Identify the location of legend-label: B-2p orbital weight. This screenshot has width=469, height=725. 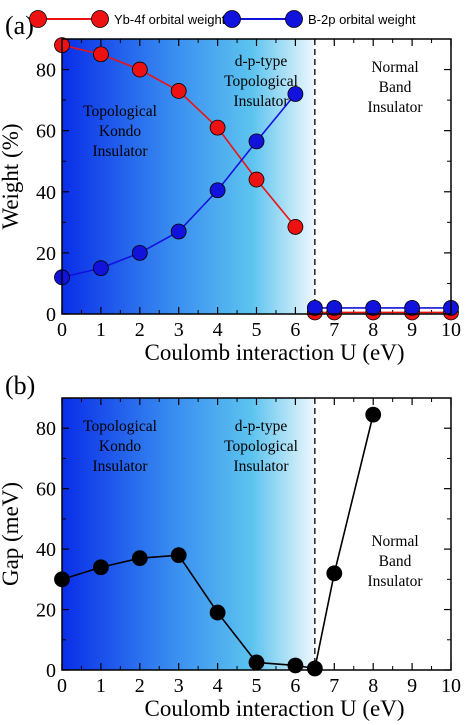
(362, 19).